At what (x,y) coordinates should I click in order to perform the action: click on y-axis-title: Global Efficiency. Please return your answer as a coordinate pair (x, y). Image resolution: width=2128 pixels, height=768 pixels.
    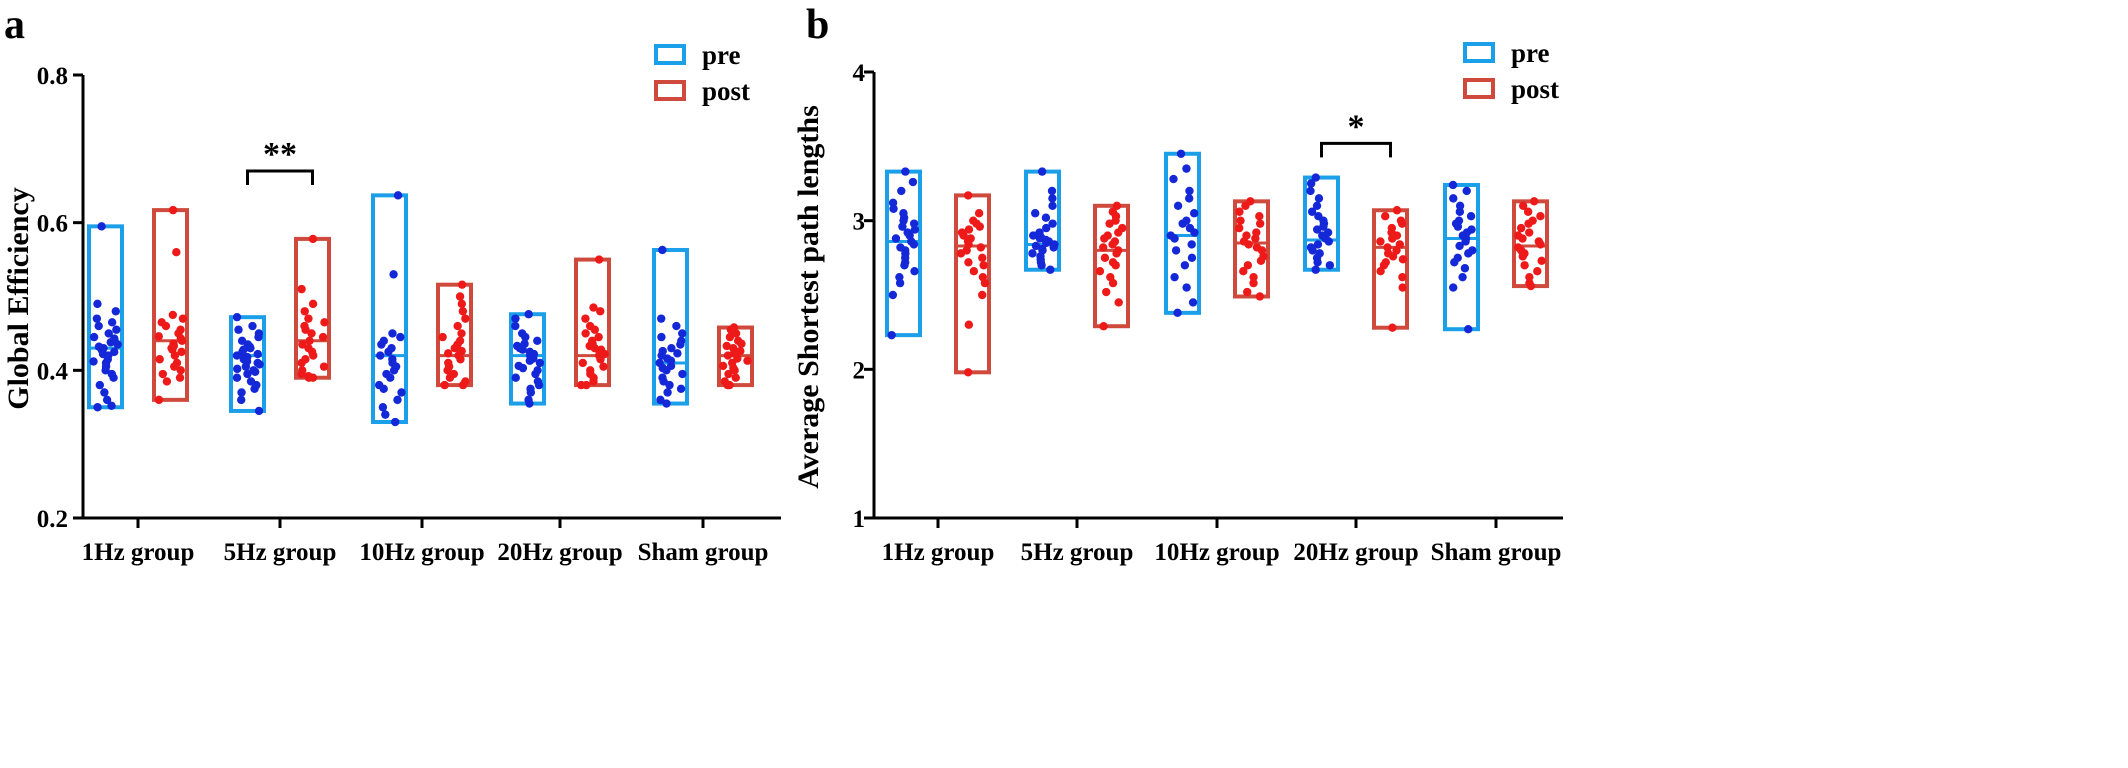
    Looking at the image, I should click on (18, 298).